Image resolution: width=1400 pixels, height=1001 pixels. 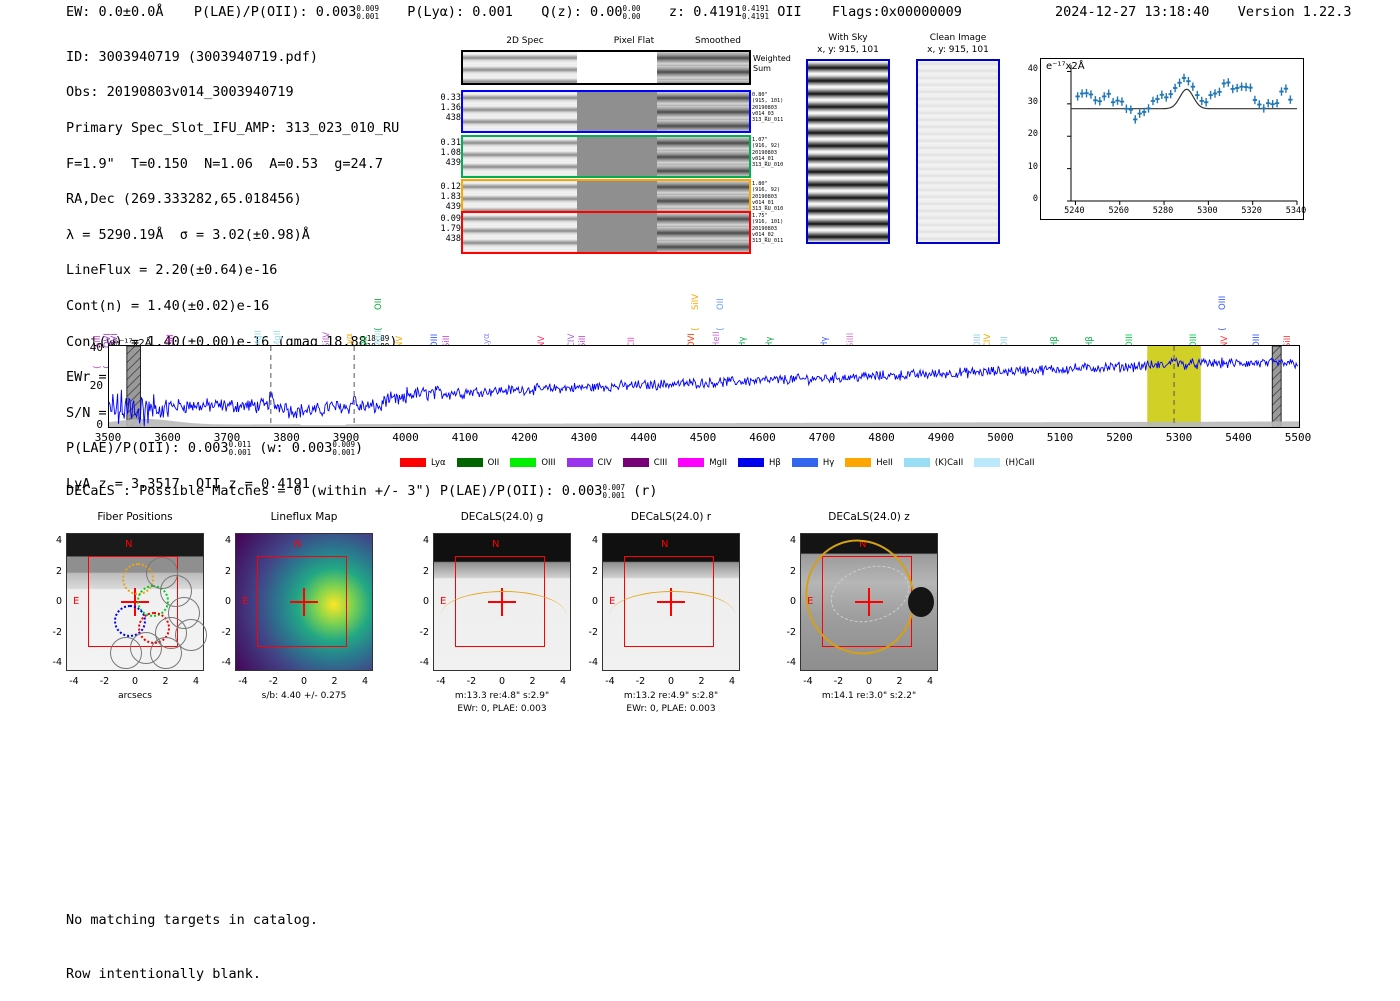 What do you see at coordinates (1032, 134) in the screenshot?
I see `line-zoom-ytick: 20` at bounding box center [1032, 134].